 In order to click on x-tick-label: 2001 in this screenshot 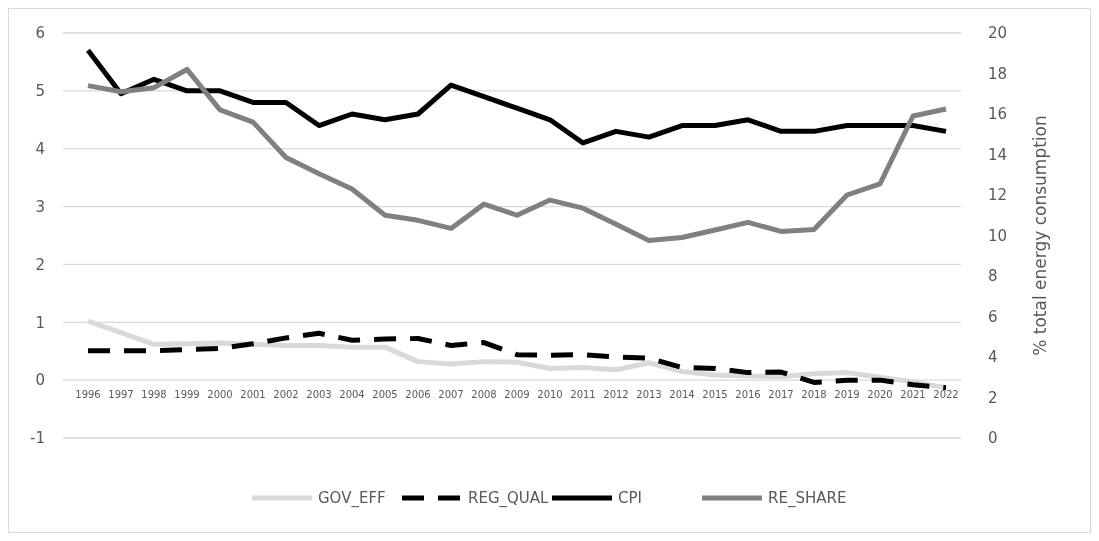, I will do `click(253, 395)`.